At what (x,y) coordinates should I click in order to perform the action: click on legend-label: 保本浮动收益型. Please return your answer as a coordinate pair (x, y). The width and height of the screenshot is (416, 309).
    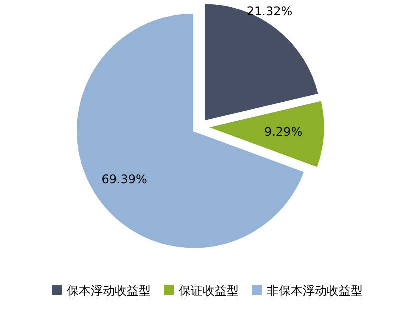
    Looking at the image, I should click on (109, 291).